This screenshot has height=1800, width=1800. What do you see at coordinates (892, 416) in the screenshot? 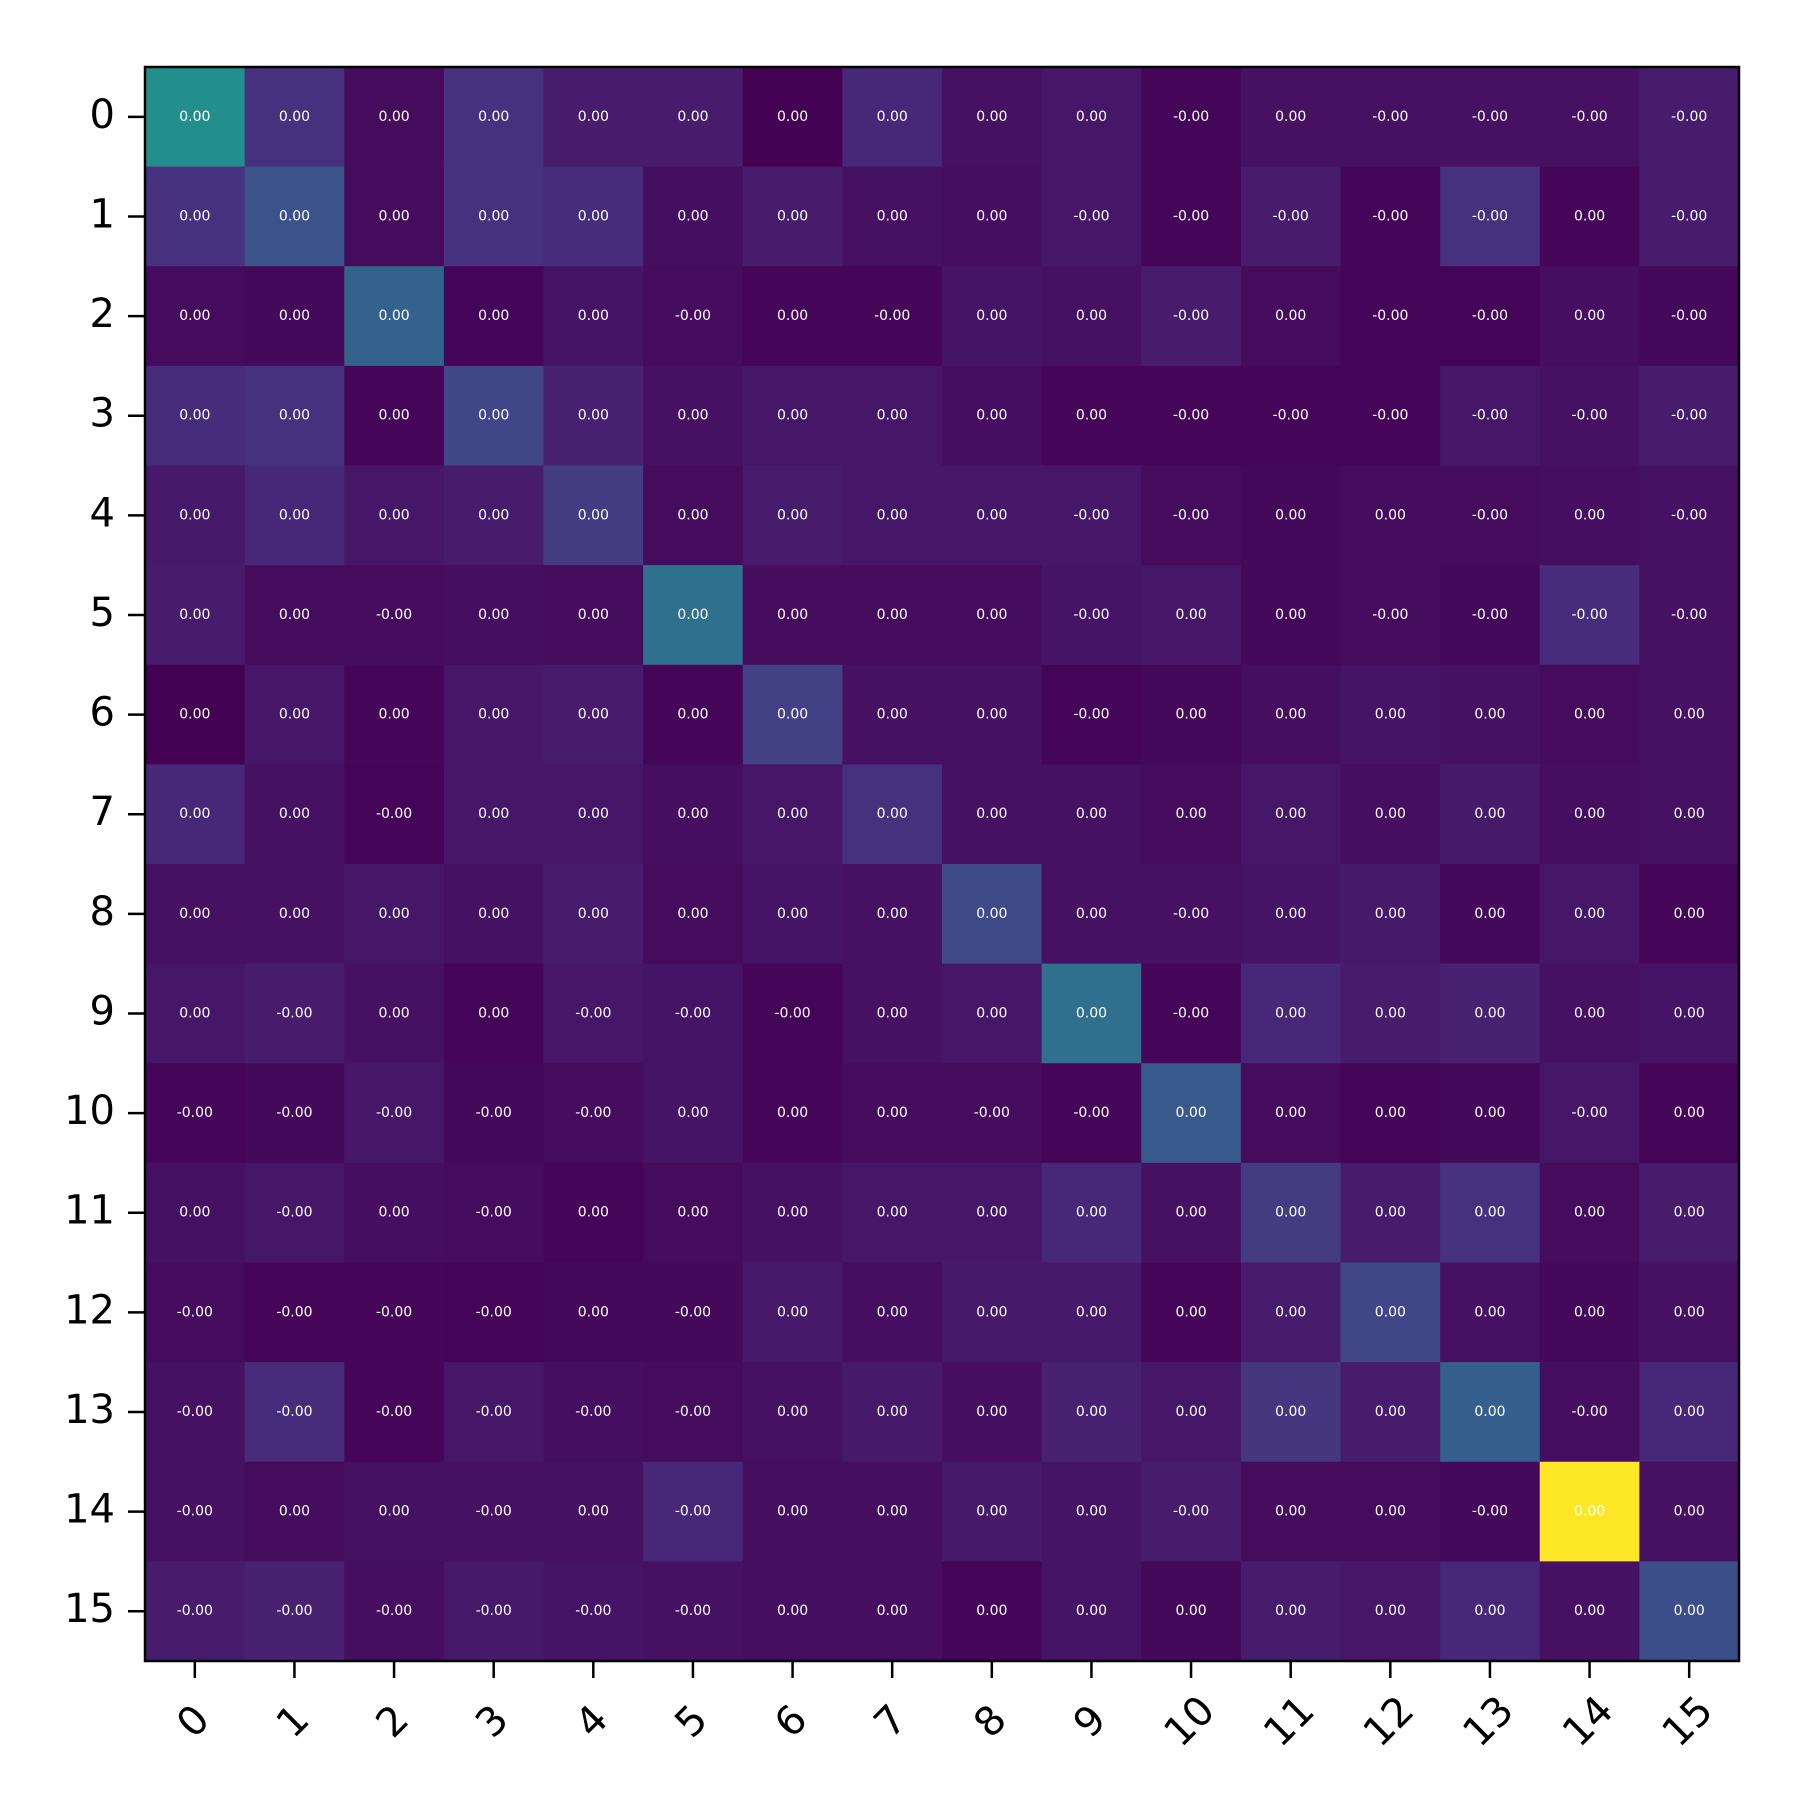
I see `cell-value-label-3-7: 0.00` at bounding box center [892, 416].